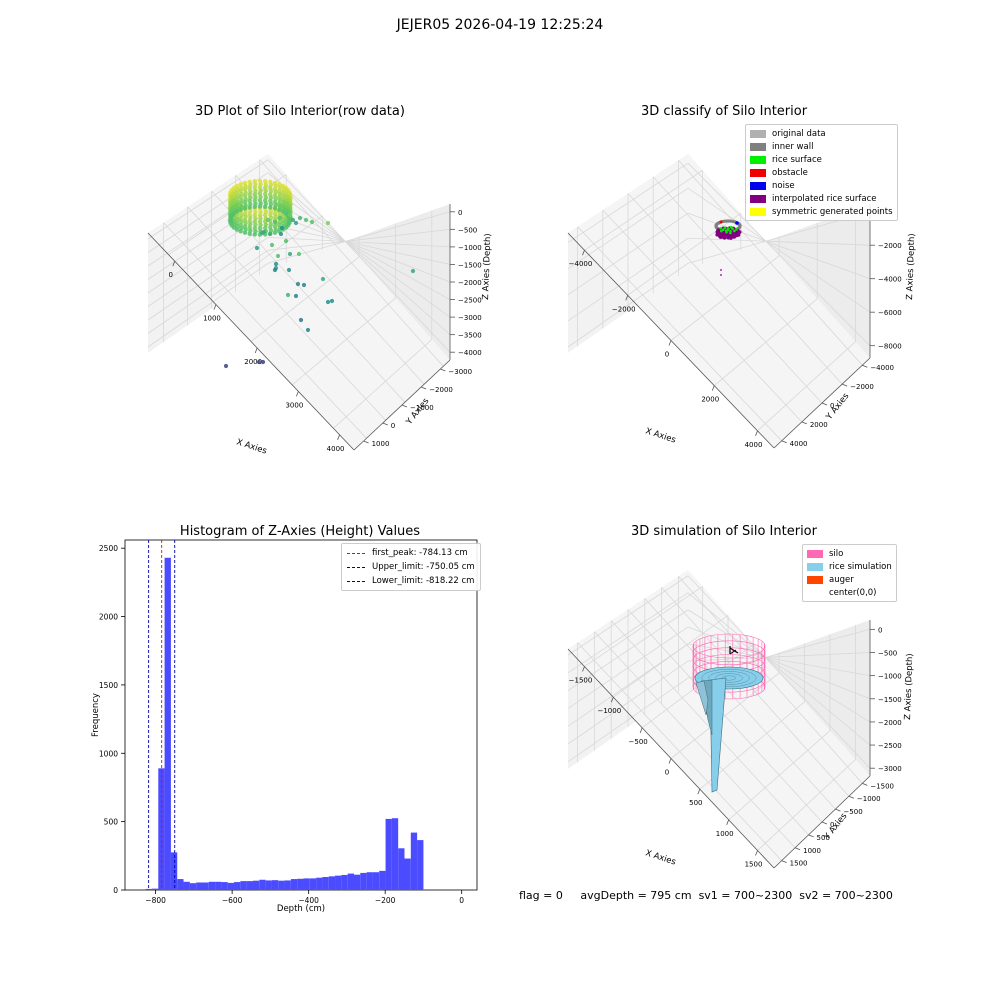 Image resolution: width=1000 pixels, height=1000 pixels. I want to click on plot4-y-tick-label: 0, so click(832, 825).